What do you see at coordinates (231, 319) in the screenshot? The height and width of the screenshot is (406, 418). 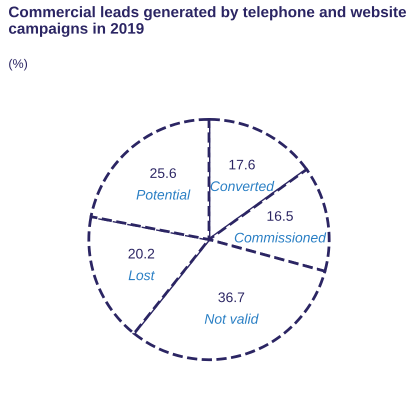 I see `slice-label: Not valid` at bounding box center [231, 319].